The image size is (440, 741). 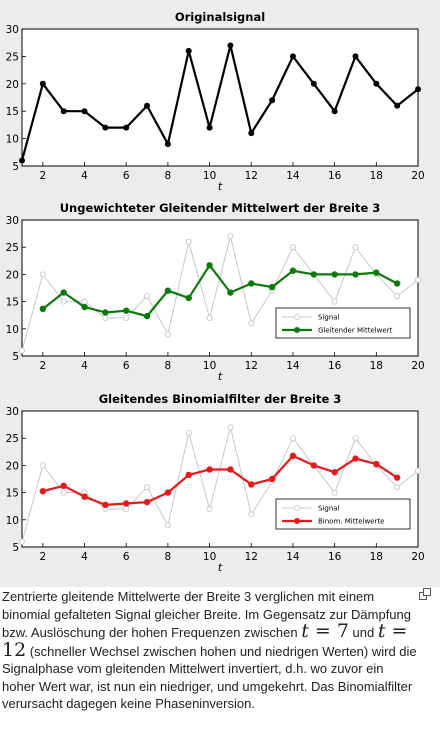 I want to click on magnify-clip-icon, so click(x=425, y=594).